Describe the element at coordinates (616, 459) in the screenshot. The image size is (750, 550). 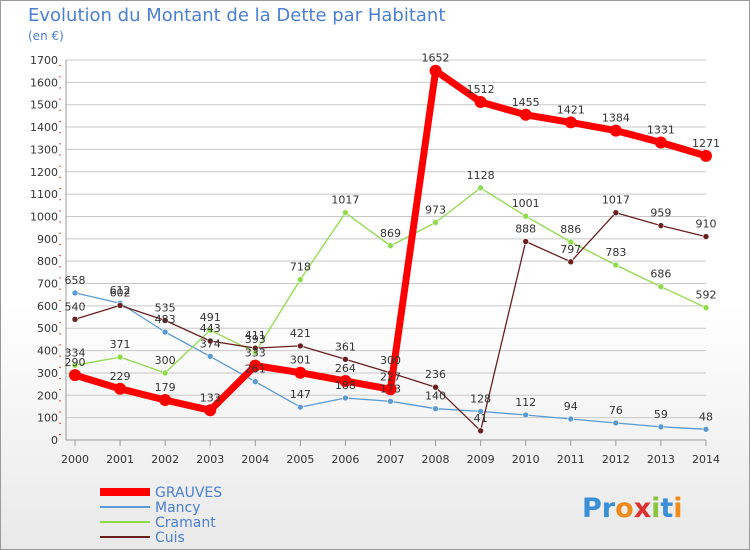
I see `x-tick-label: 2012` at that location.